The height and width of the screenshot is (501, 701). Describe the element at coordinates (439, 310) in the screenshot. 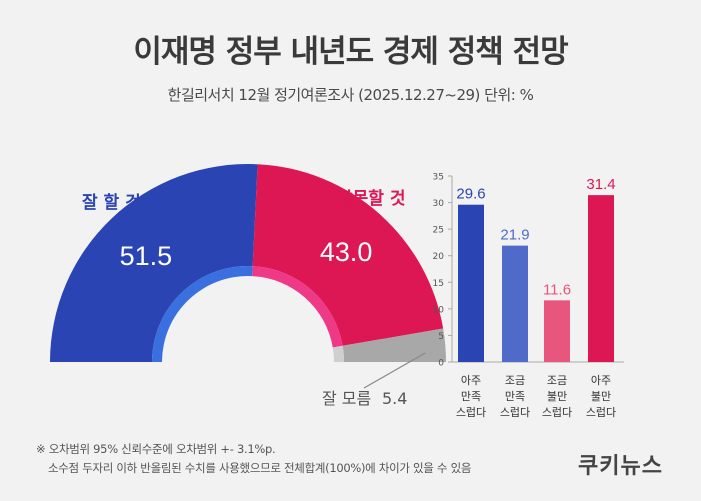

I see `y-tick-label: 10` at that location.